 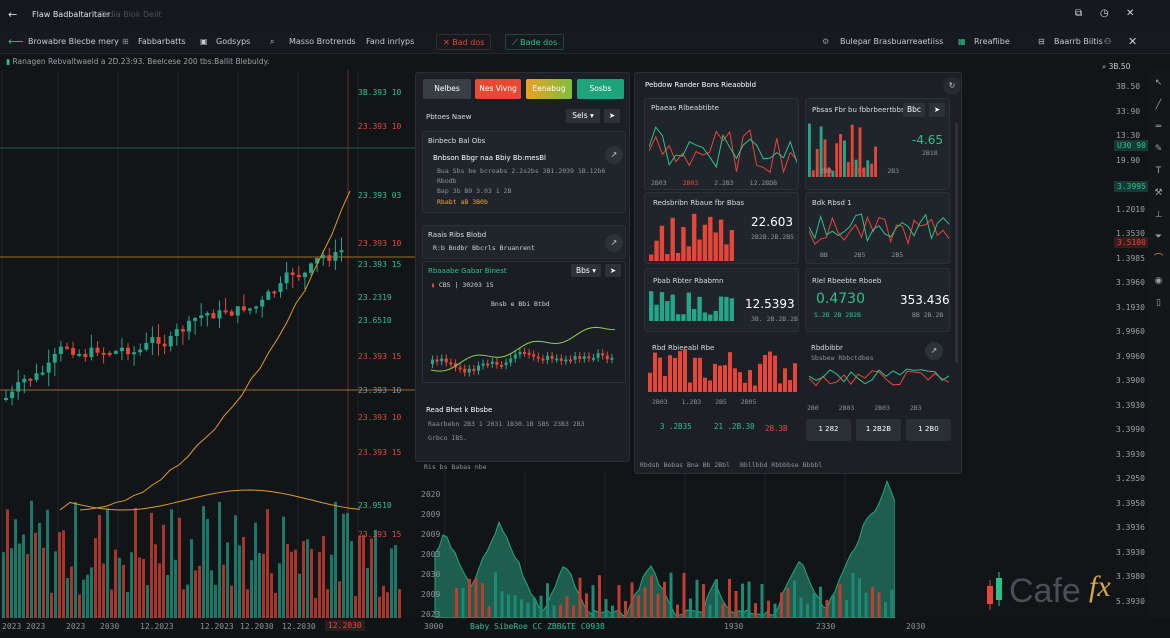 What do you see at coordinates (1130, 576) in the screenshot?
I see `right-axis-label: 3.3980` at bounding box center [1130, 576].